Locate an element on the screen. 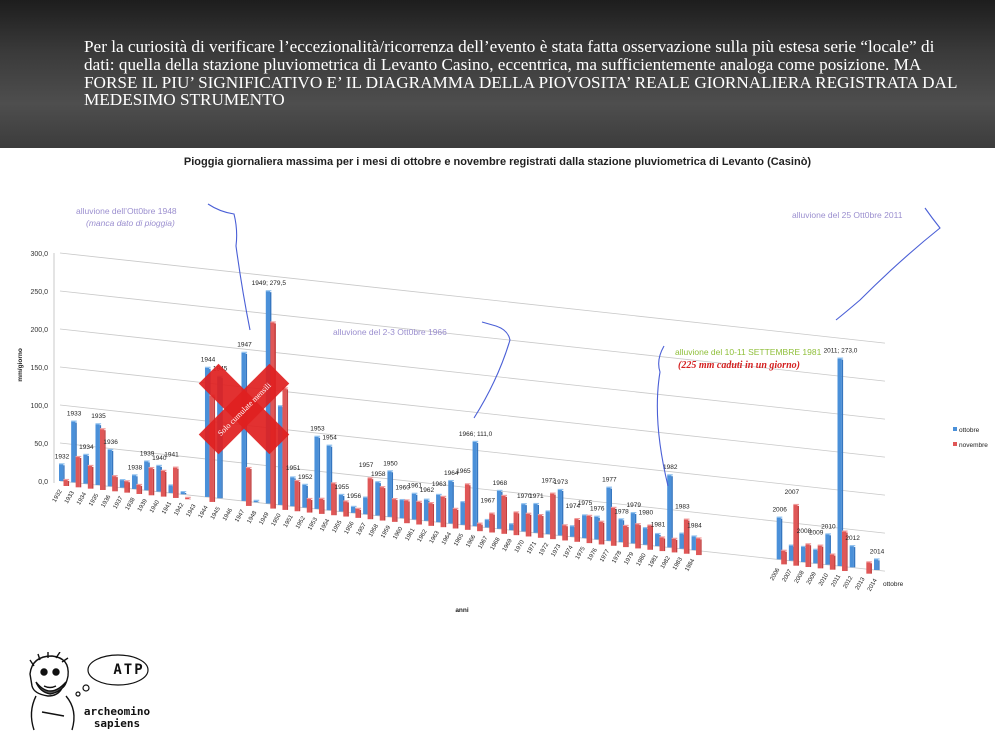 This screenshot has width=995, height=746. data-label: 1952 is located at coordinates (305, 477).